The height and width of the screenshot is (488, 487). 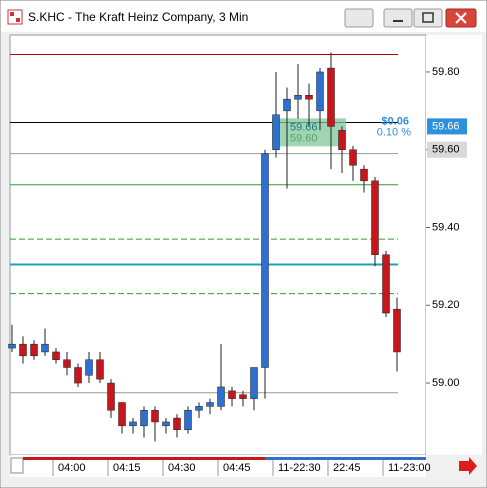 I want to click on minimize-button, so click(x=398, y=18).